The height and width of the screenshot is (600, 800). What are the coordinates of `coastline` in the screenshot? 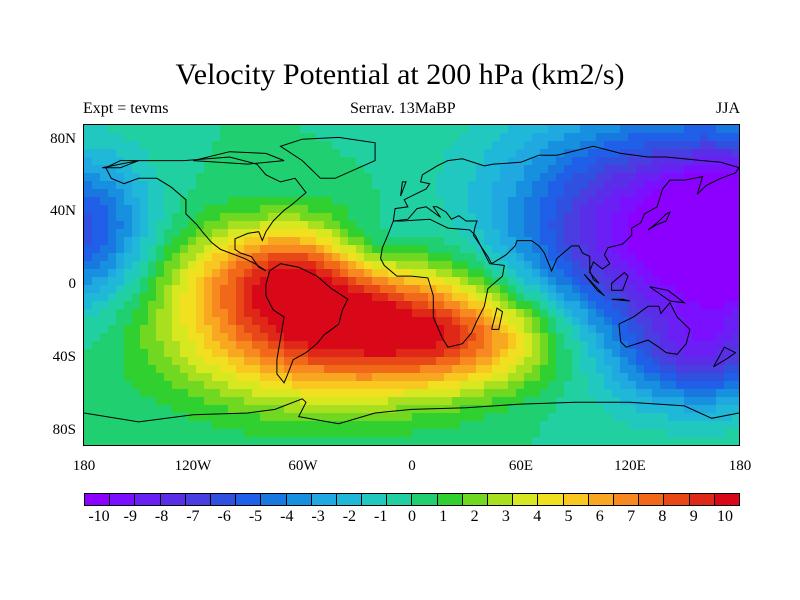 It's located at (307, 323).